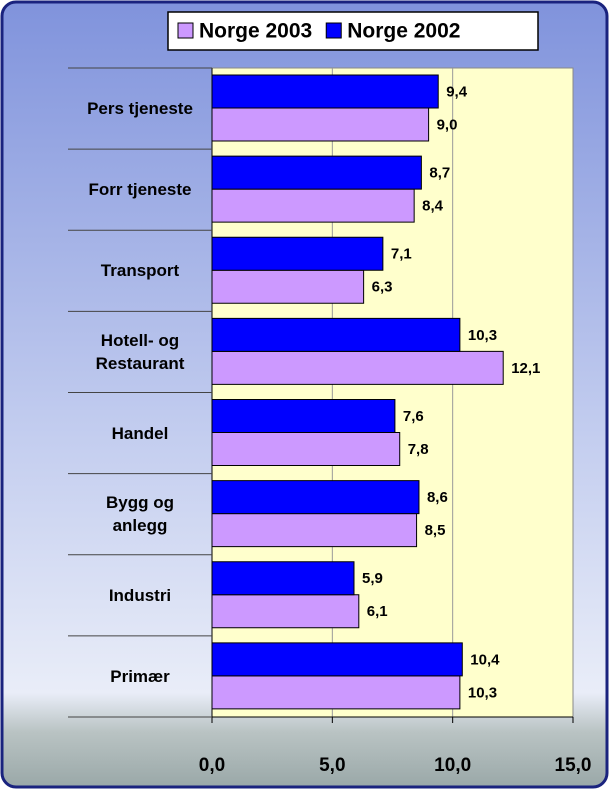  What do you see at coordinates (452, 765) in the screenshot?
I see `x-tick-label: 10,0` at bounding box center [452, 765].